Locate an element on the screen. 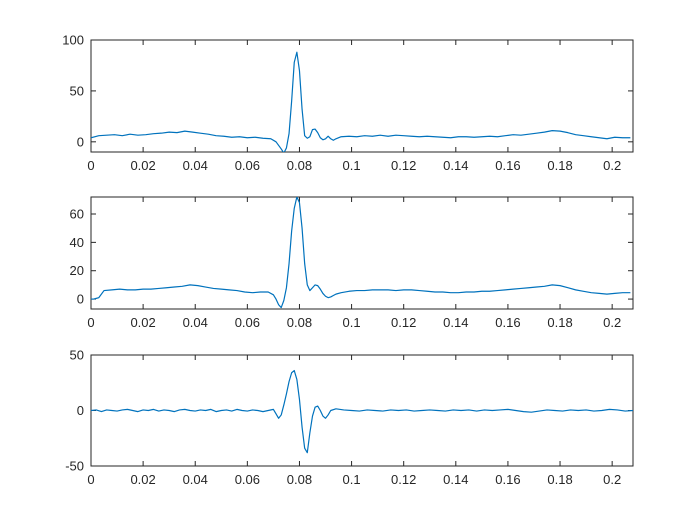 This screenshot has width=700, height=525. y-tick-label: -50 is located at coordinates (74, 466).